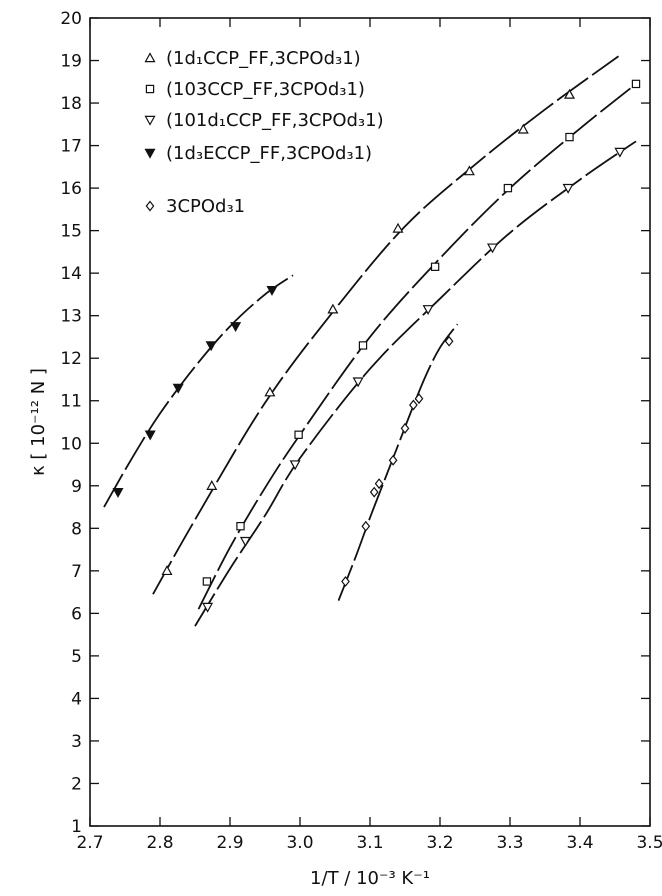 This screenshot has width=662, height=896. What do you see at coordinates (509, 843) in the screenshot?
I see `x-tick-label: 3.3` at bounding box center [509, 843].